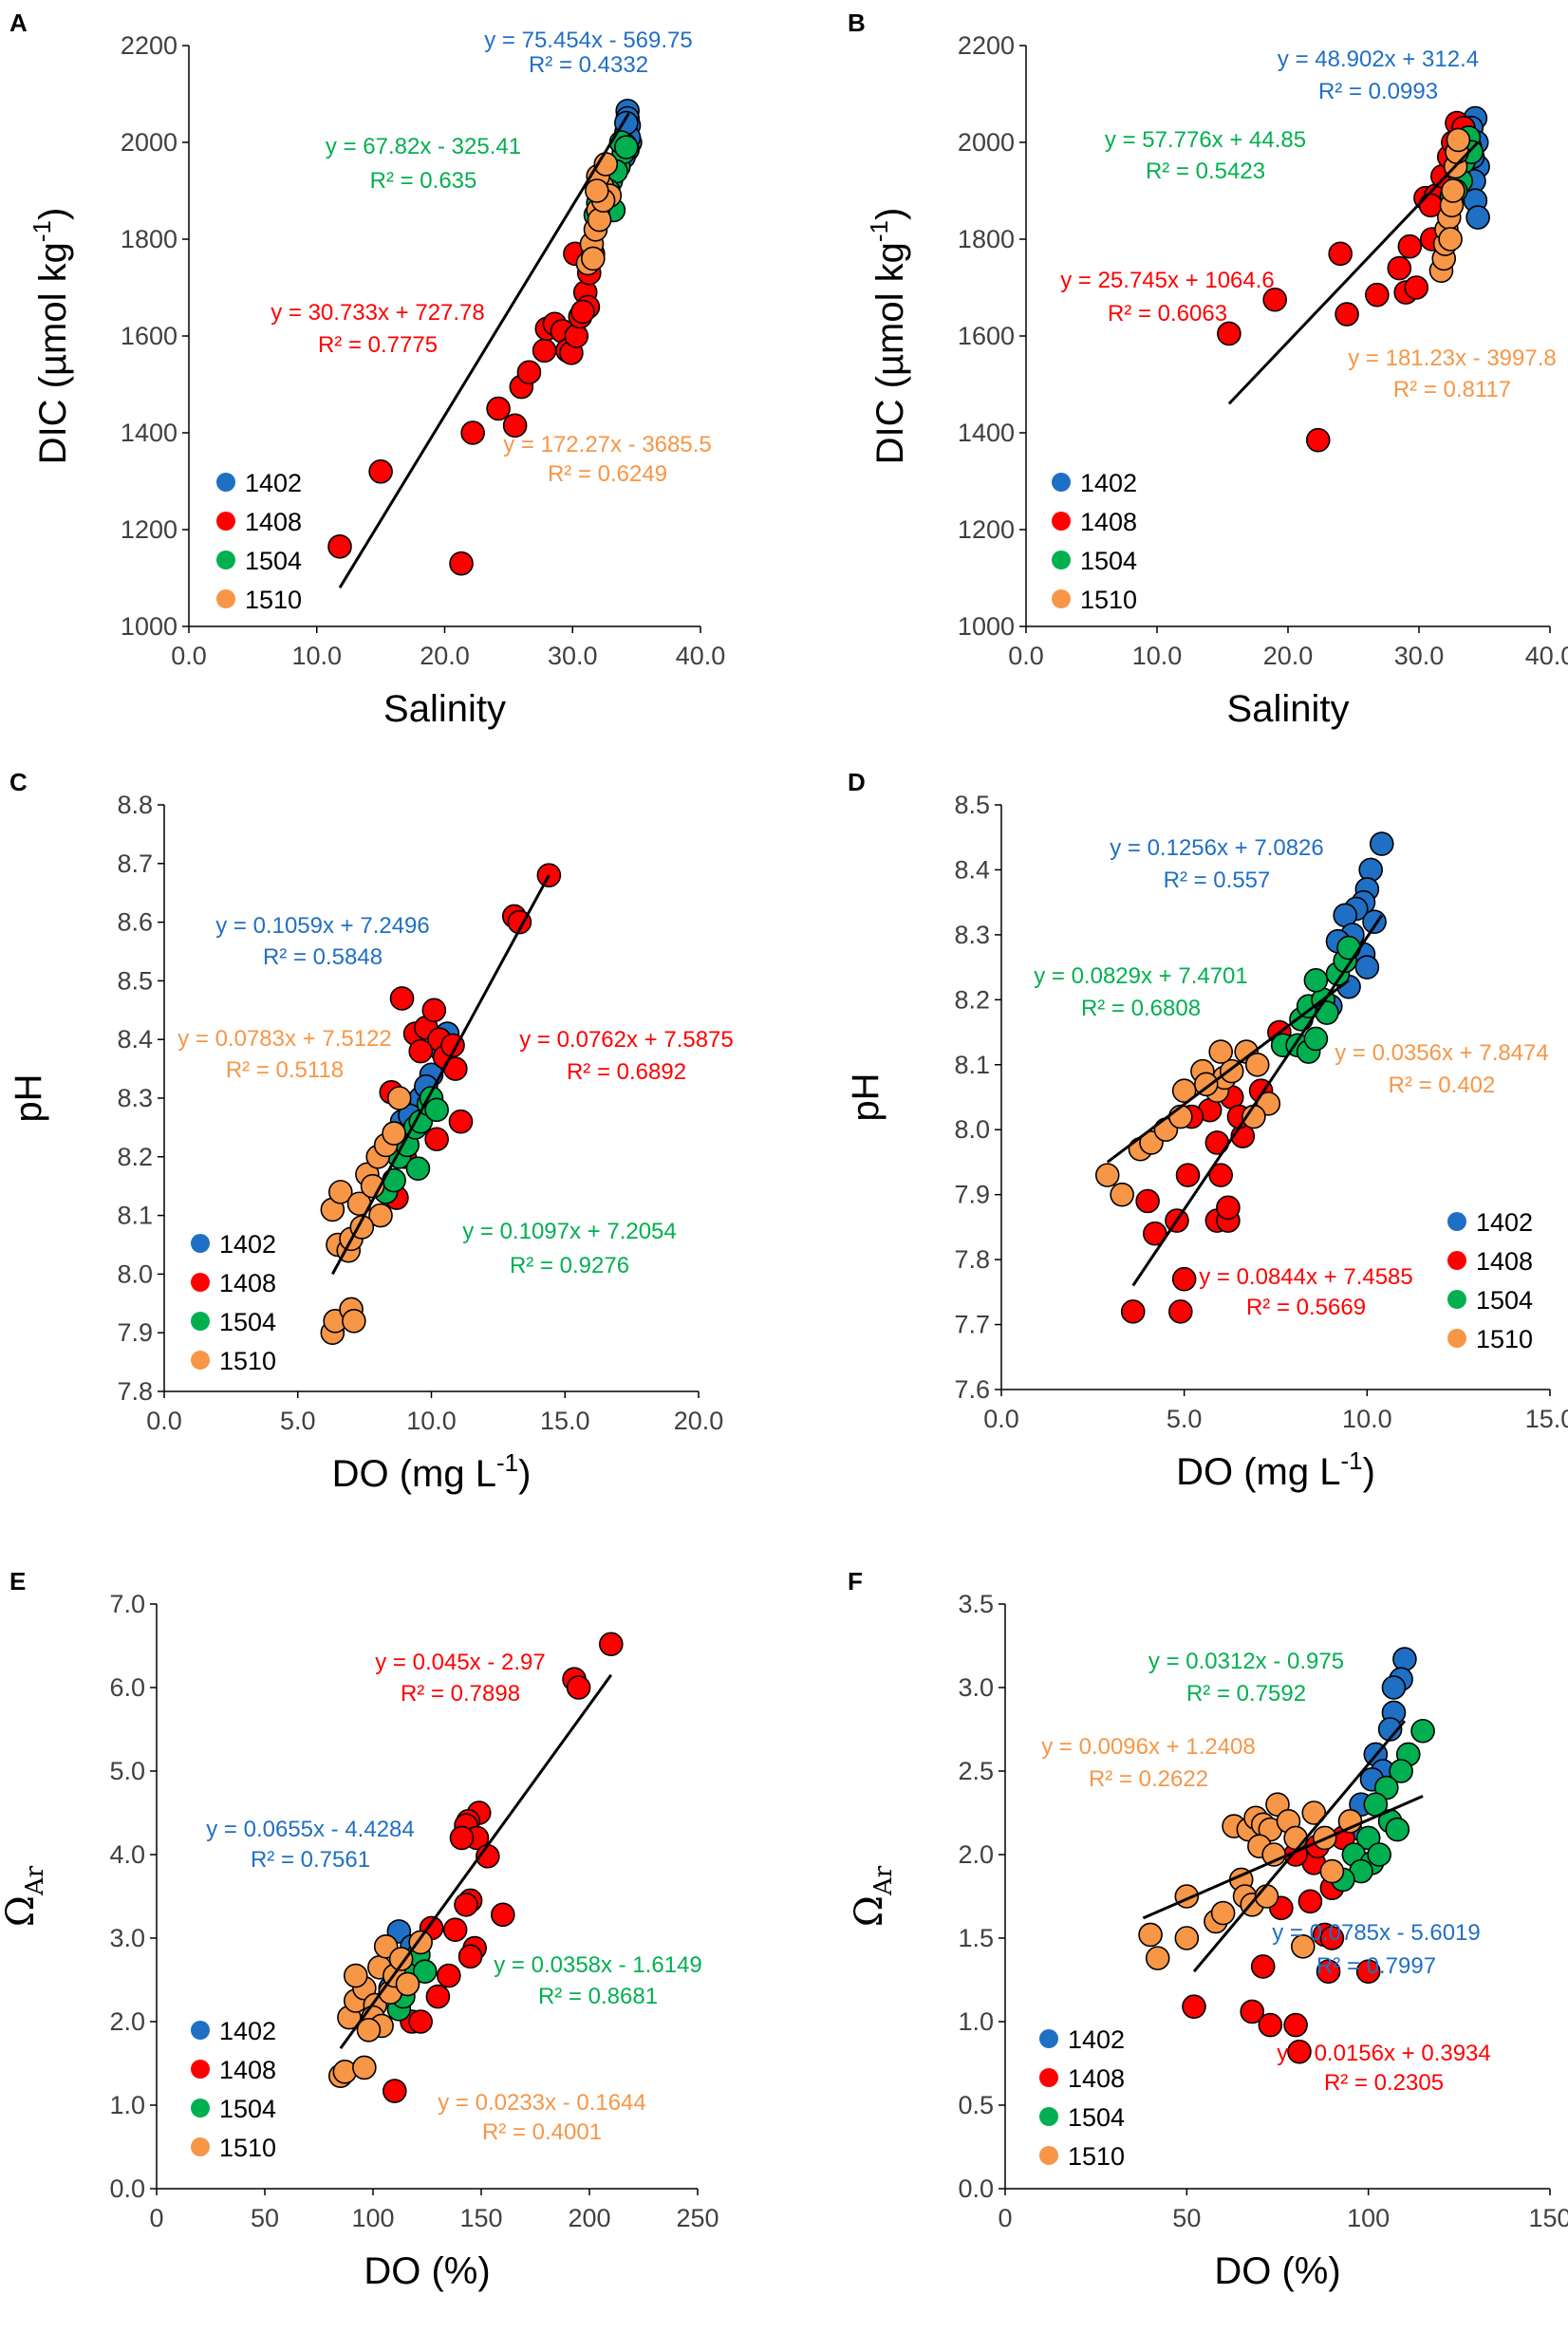 This screenshot has width=1568, height=2332. I want to click on y-tick-label: 5.0, so click(127, 1771).